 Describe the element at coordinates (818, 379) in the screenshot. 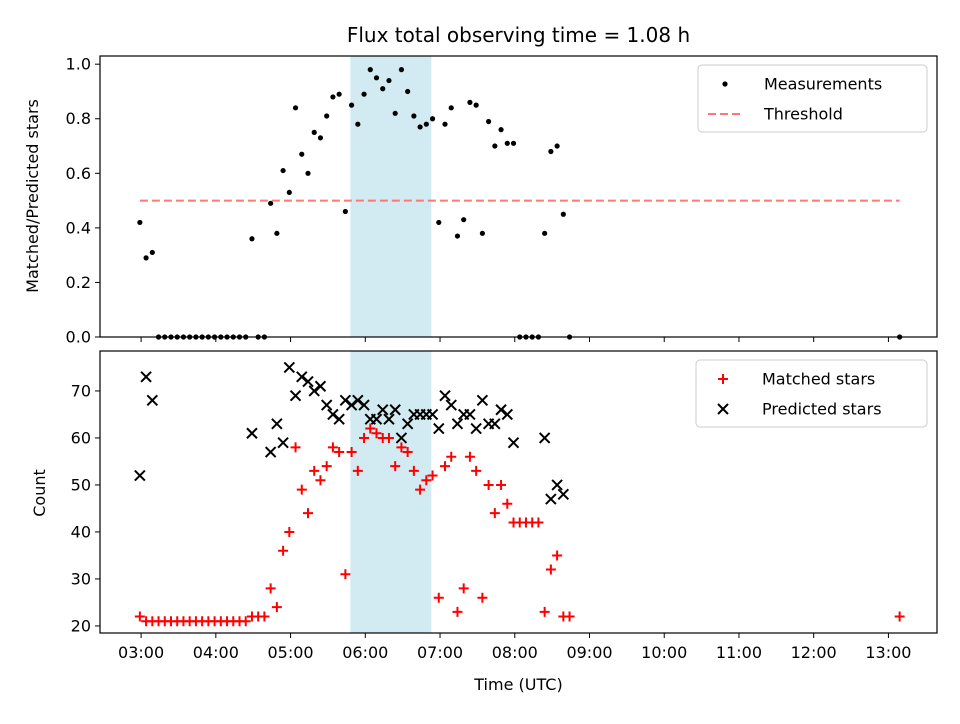

I see `legend-label: Matched stars` at that location.